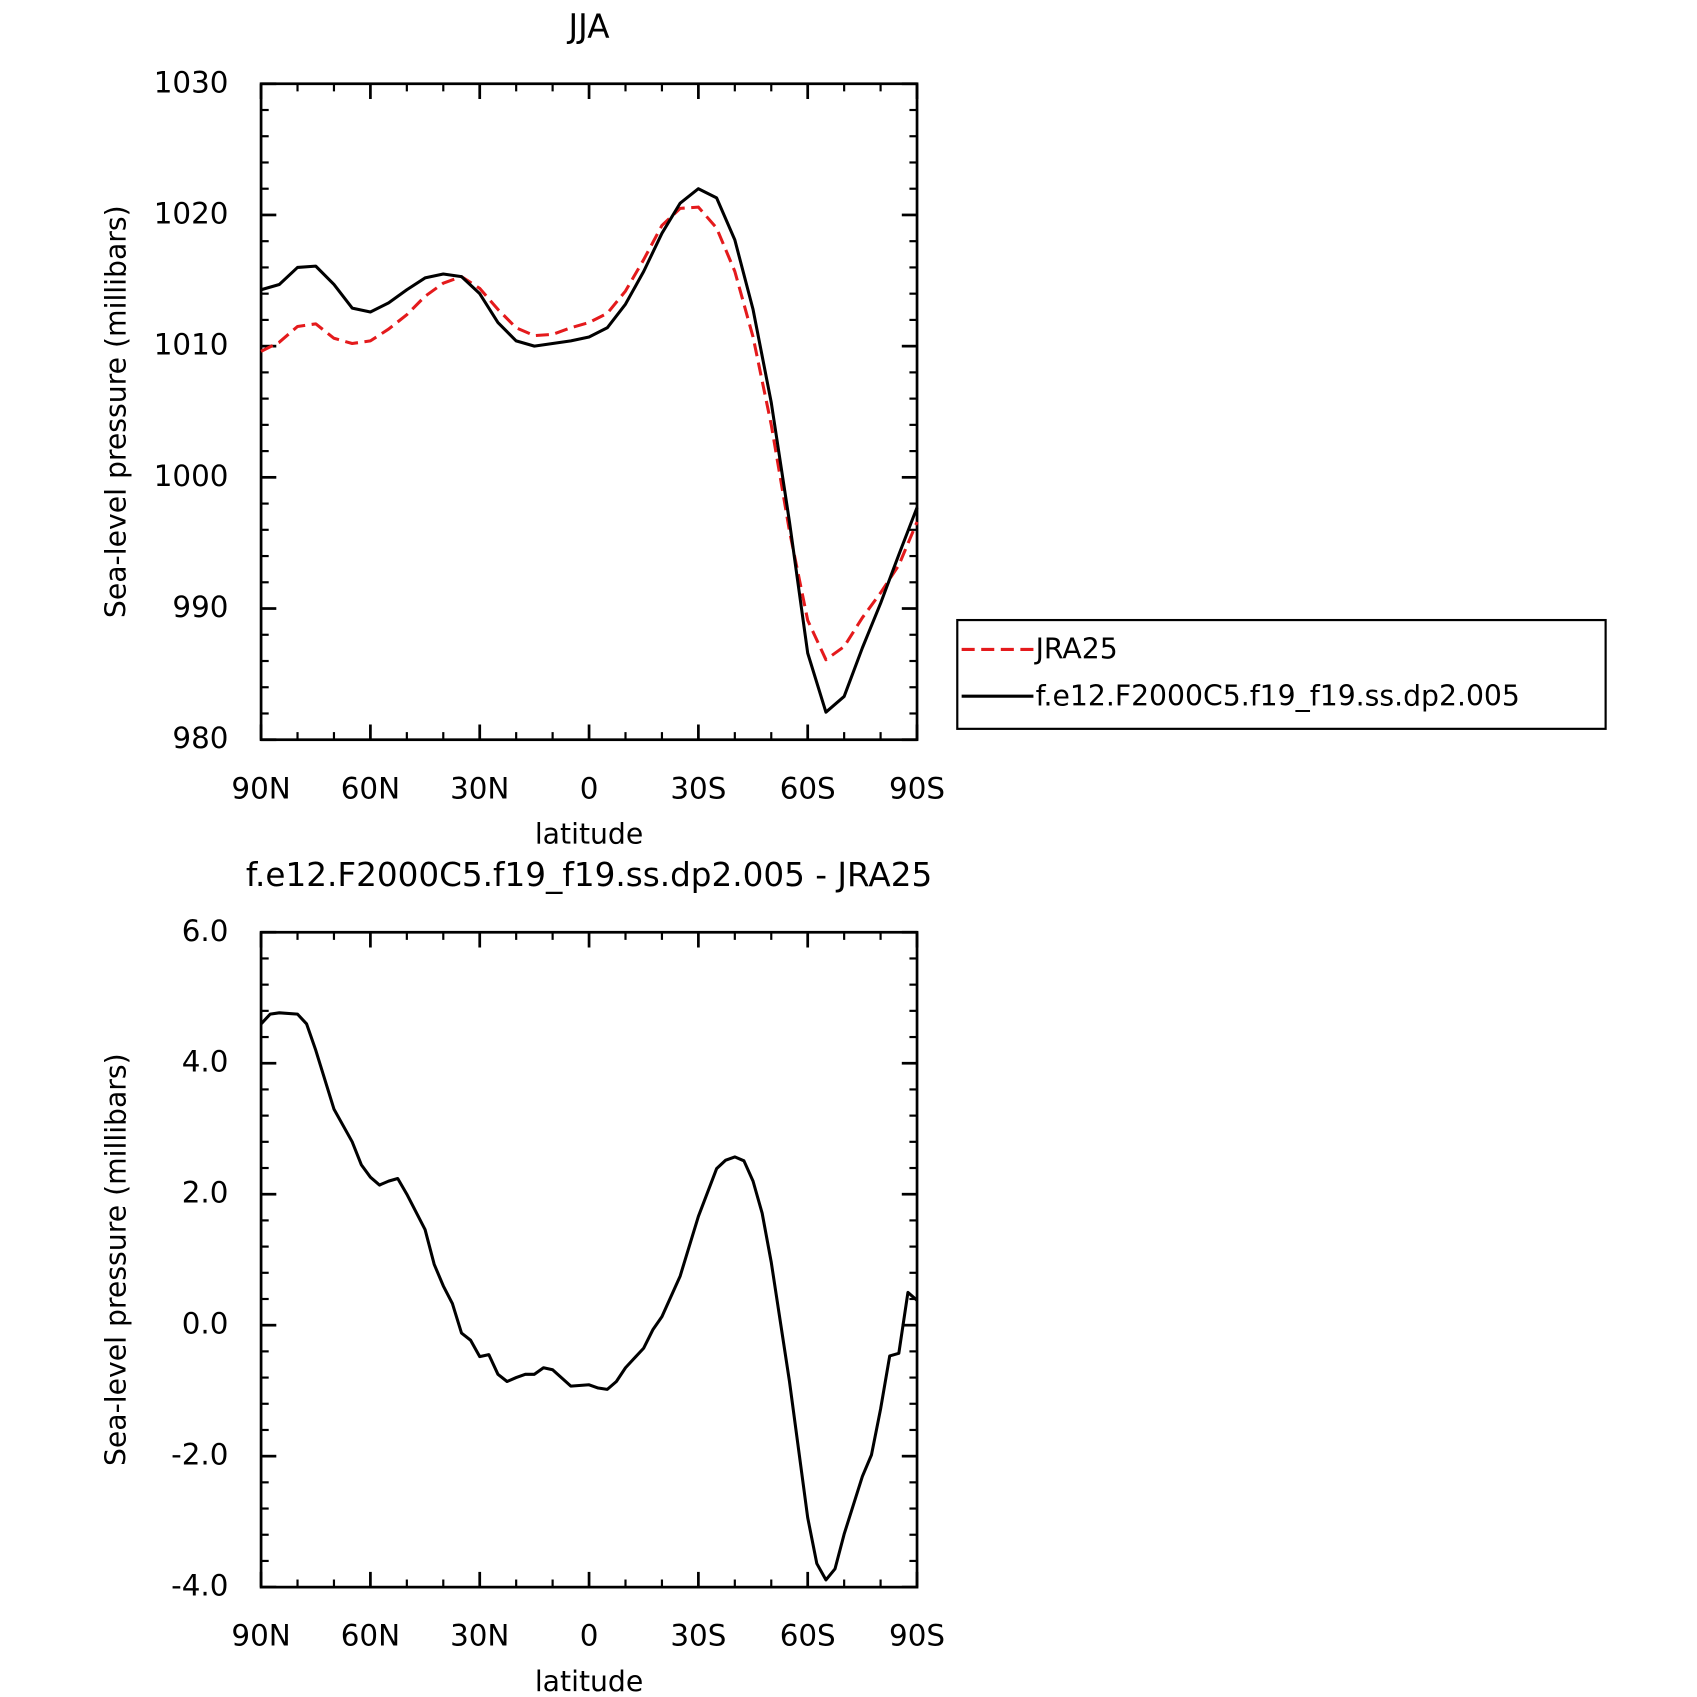 The height and width of the screenshot is (1697, 1697). Describe the element at coordinates (205, 1193) in the screenshot. I see `y-tick-label: 2.0` at that location.